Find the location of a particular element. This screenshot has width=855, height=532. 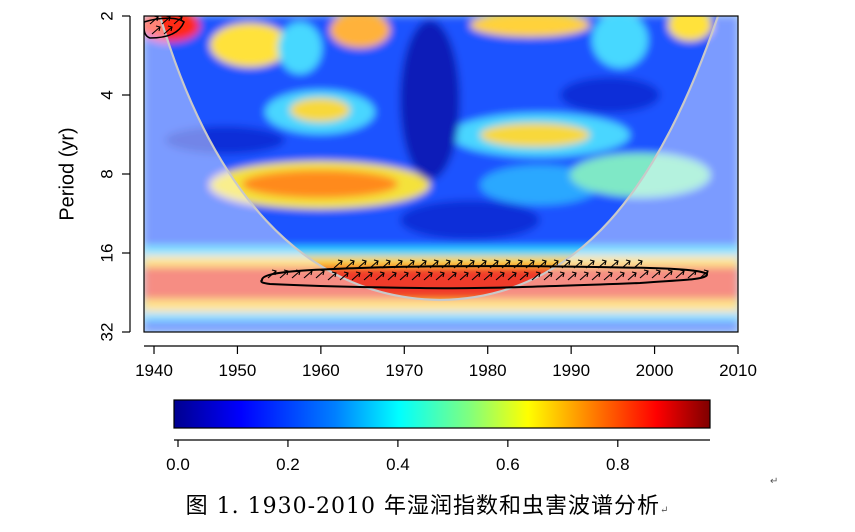

y-tick-label: 32 is located at coordinates (106, 332).